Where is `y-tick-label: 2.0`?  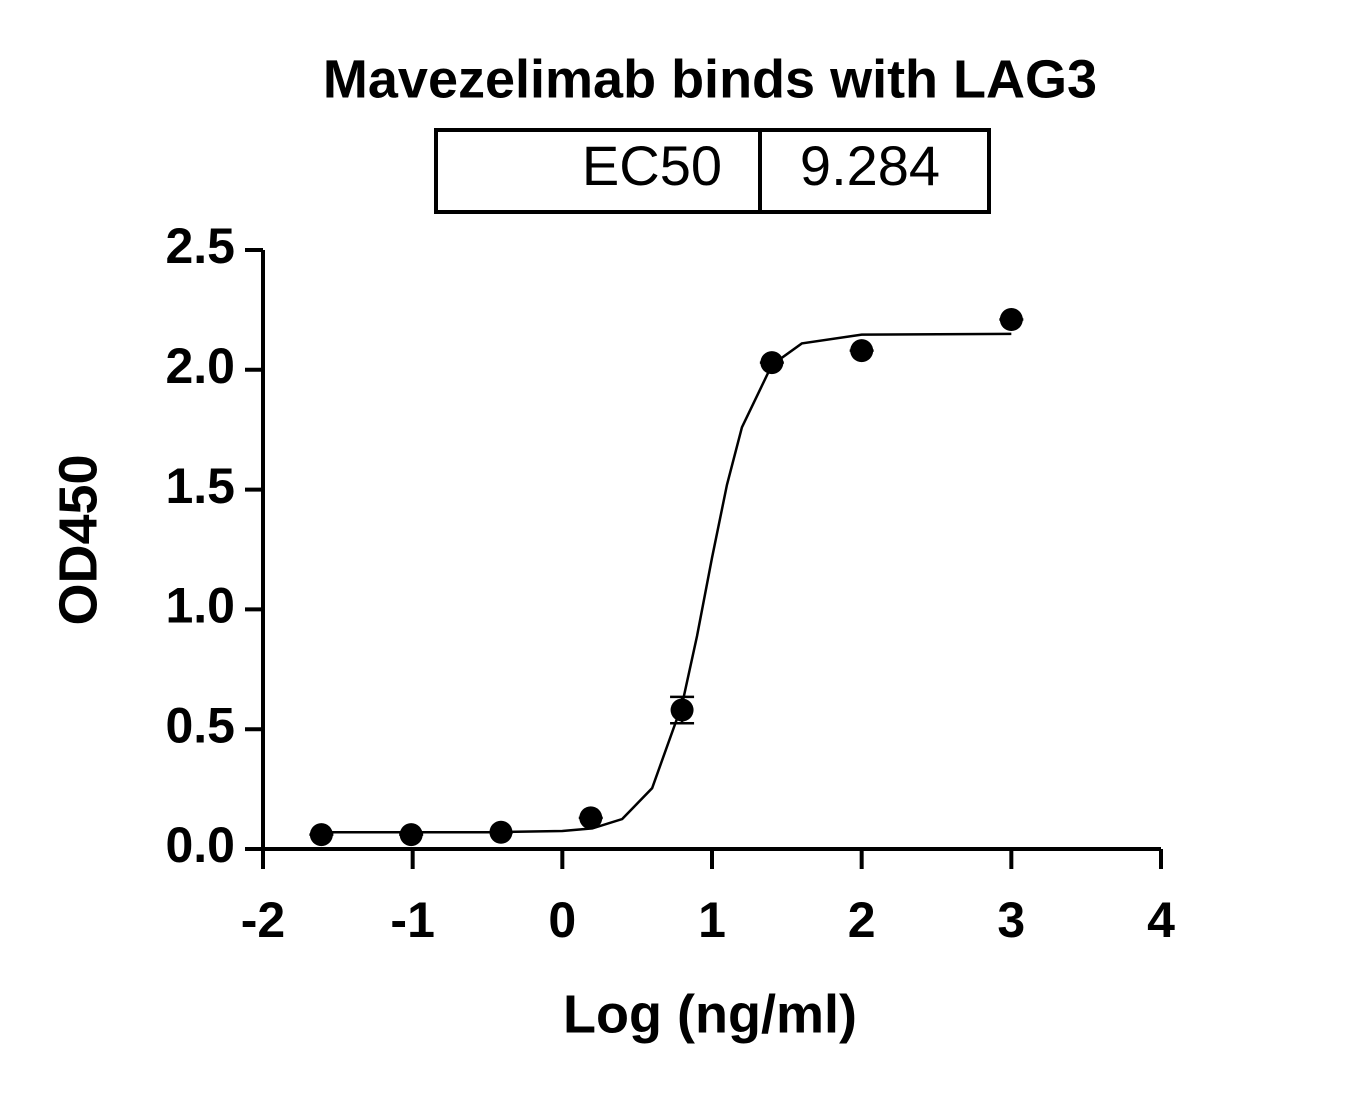 y-tick-label: 2.0 is located at coordinates (200, 366).